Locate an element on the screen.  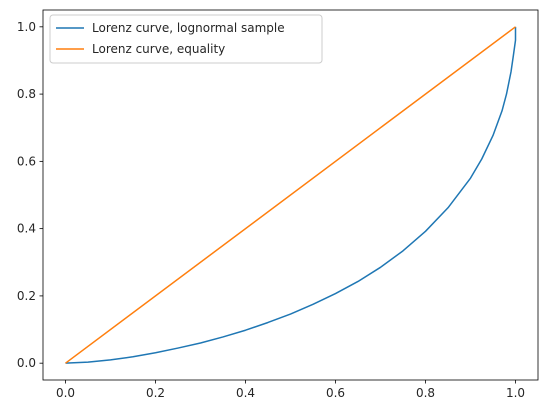
x-tick-label: 0.8 is located at coordinates (425, 393).